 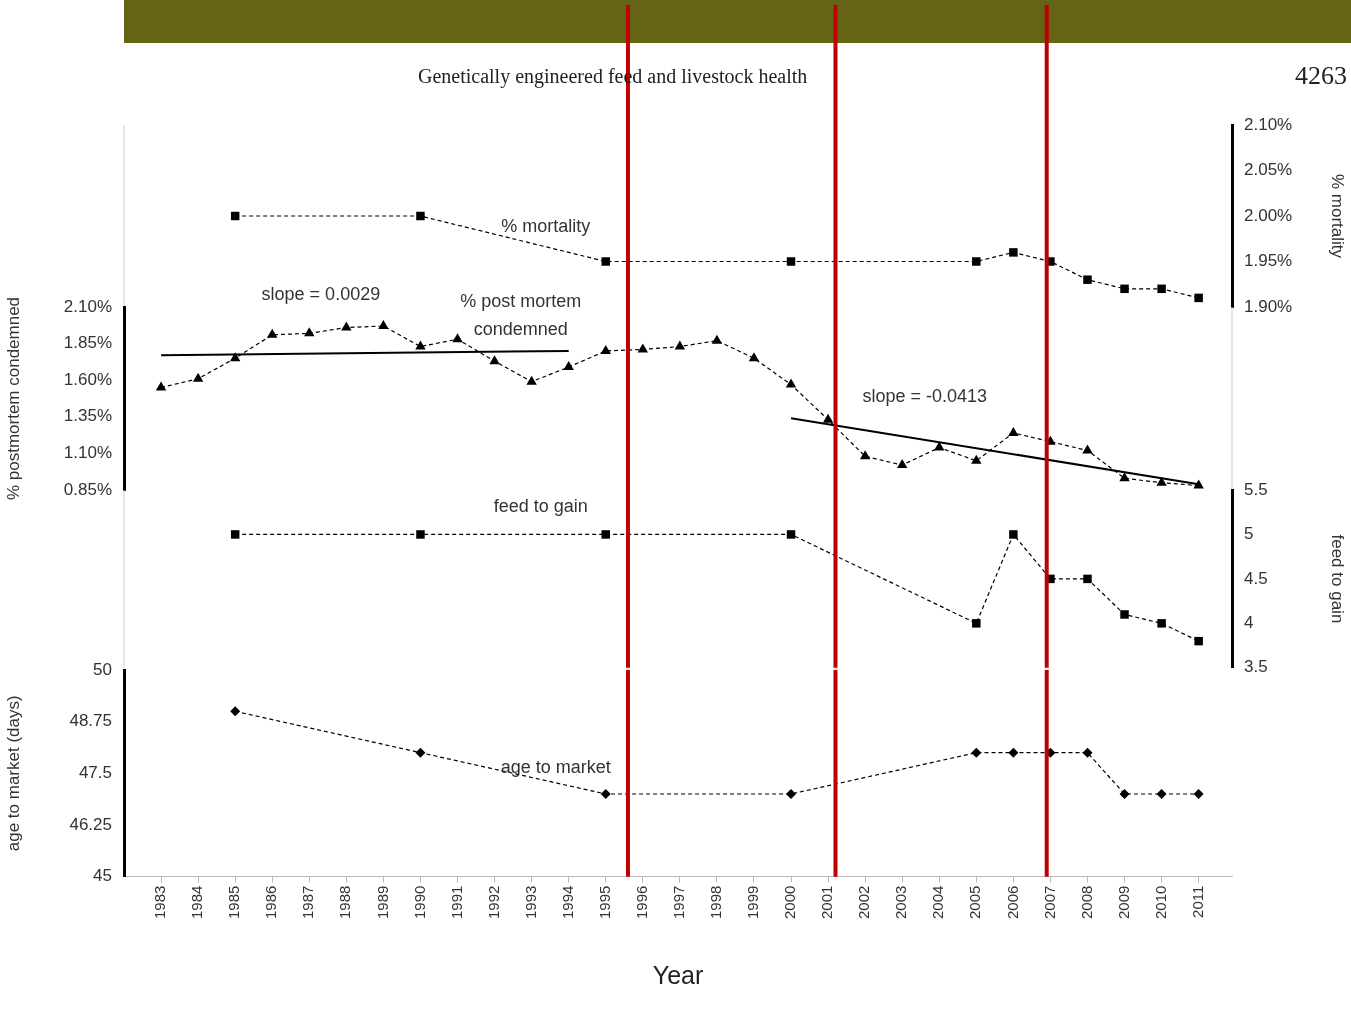 What do you see at coordinates (456, 902) in the screenshot?
I see `x-tick-label: 1991` at bounding box center [456, 902].